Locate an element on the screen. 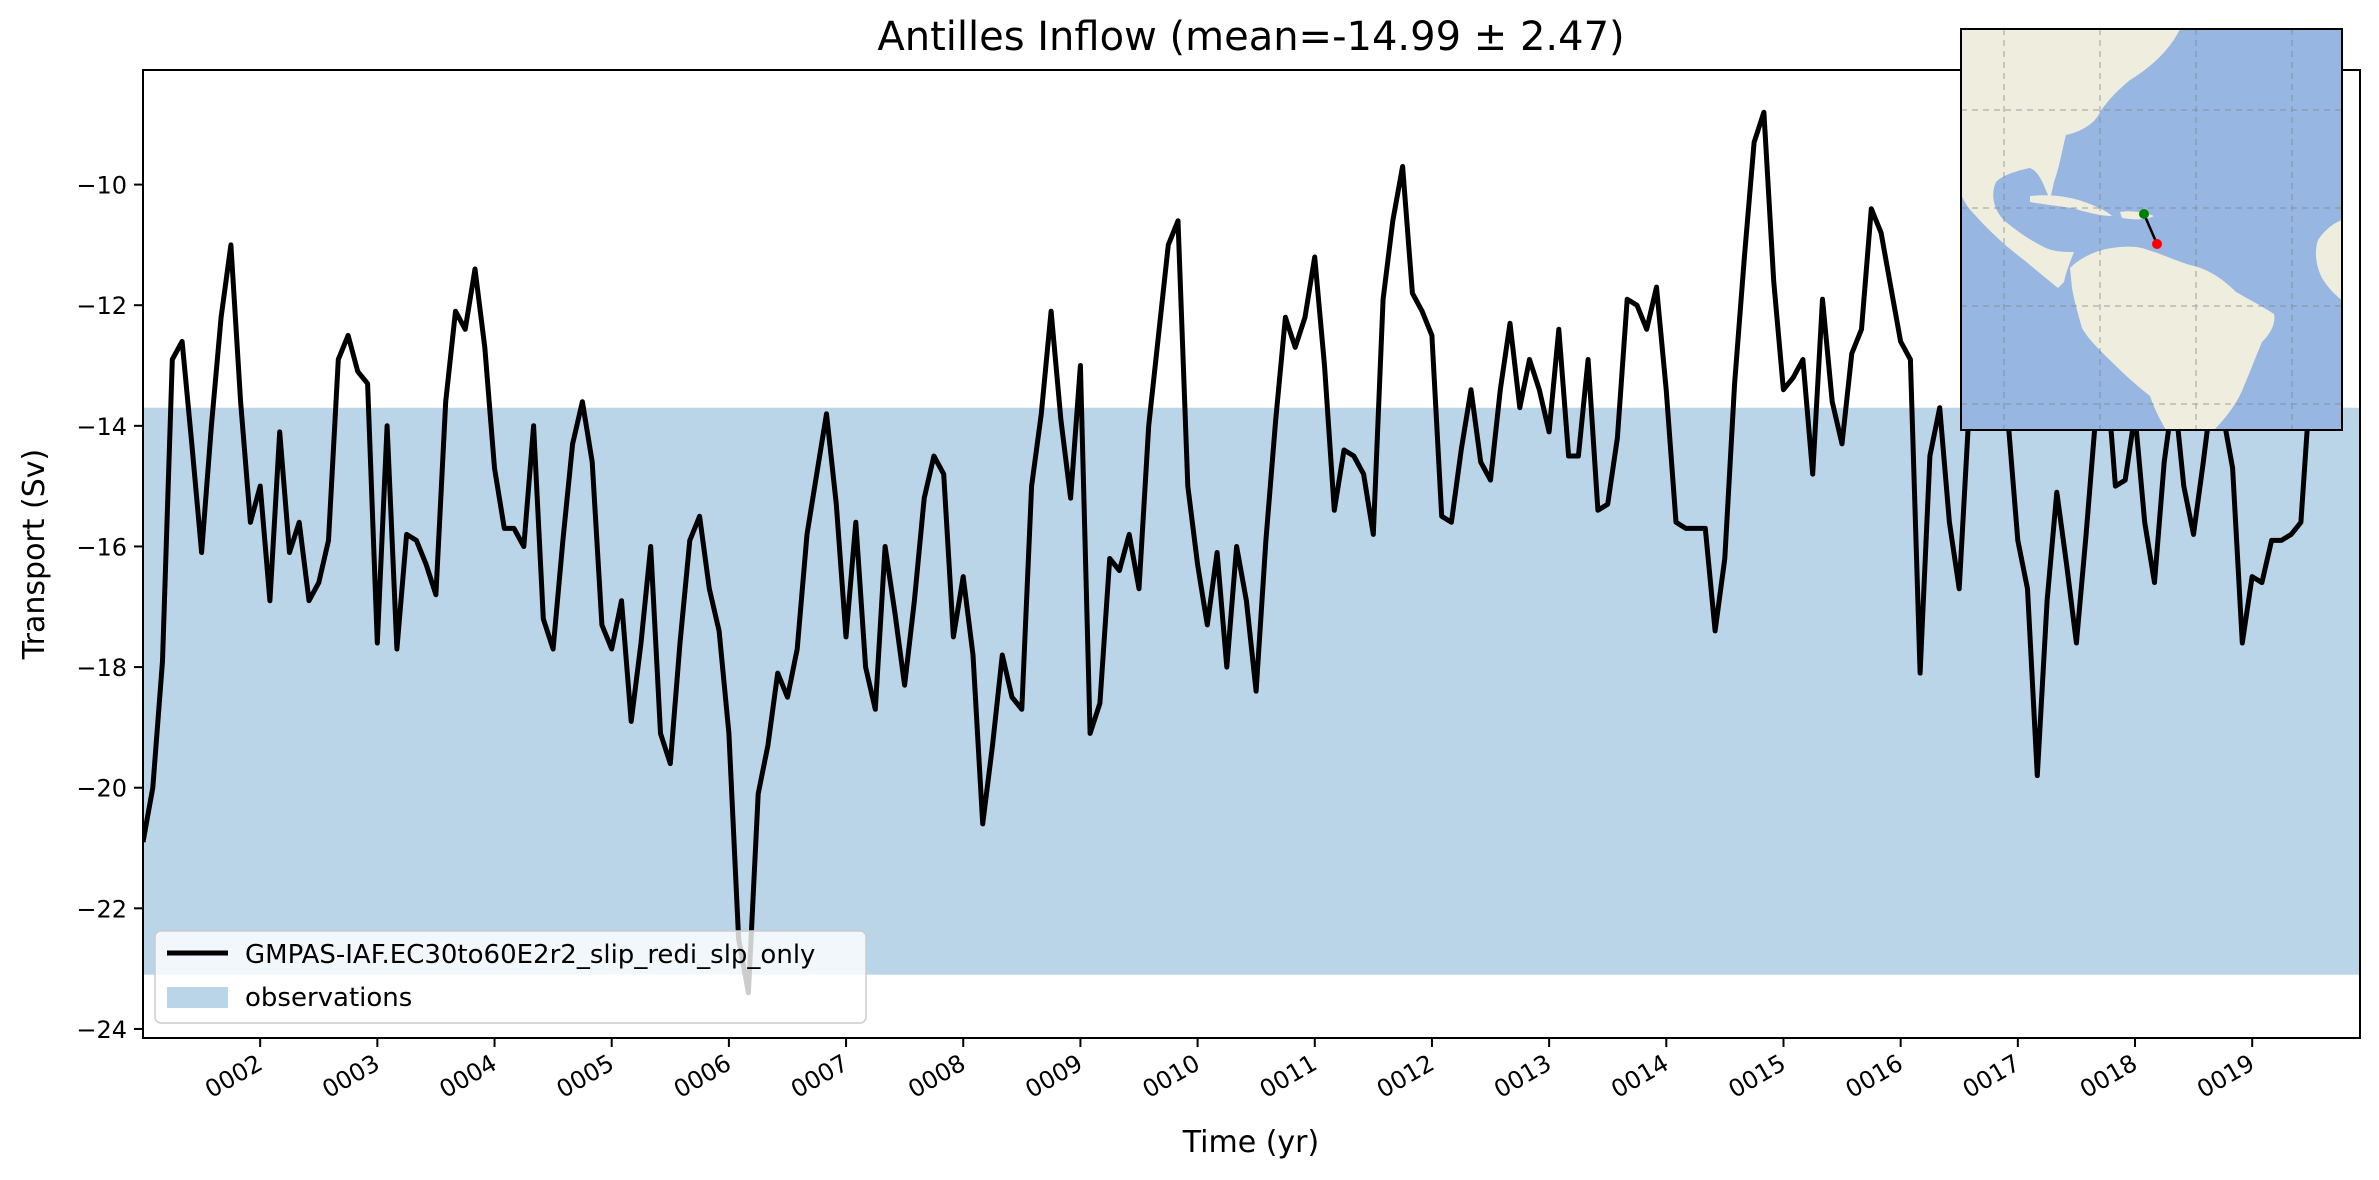  map-land-north-america is located at coordinates (2070, 158).